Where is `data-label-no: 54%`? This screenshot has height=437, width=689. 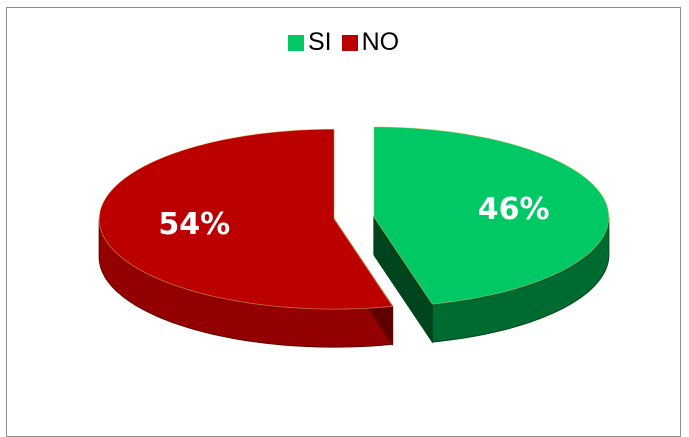
data-label-no: 54% is located at coordinates (194, 224).